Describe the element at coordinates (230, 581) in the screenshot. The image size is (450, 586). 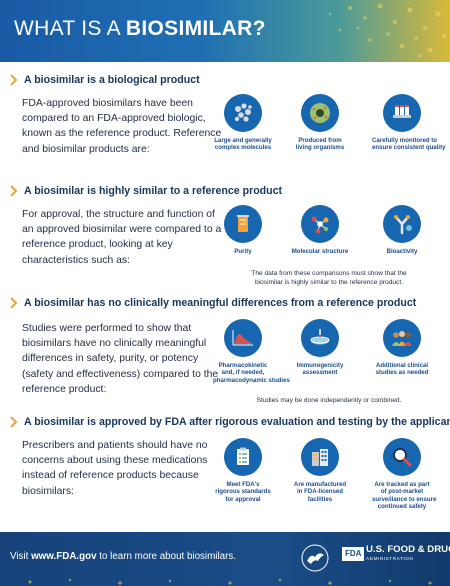
I see `footer-dot-pattern-decoration` at that location.